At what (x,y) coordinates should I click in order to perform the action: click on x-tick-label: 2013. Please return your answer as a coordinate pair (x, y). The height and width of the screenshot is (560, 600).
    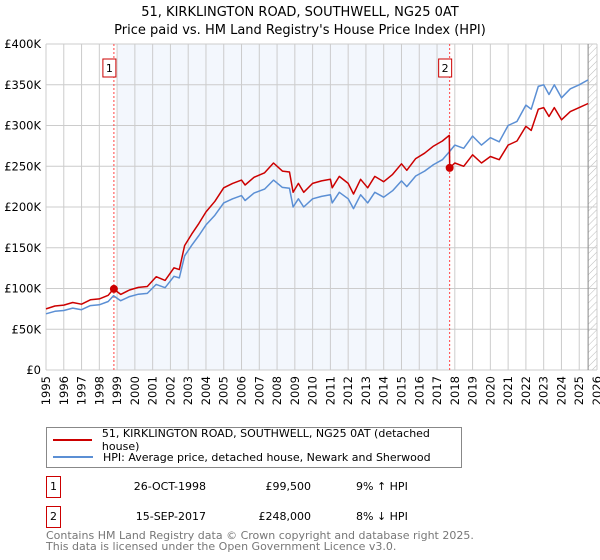
    Looking at the image, I should click on (366, 390).